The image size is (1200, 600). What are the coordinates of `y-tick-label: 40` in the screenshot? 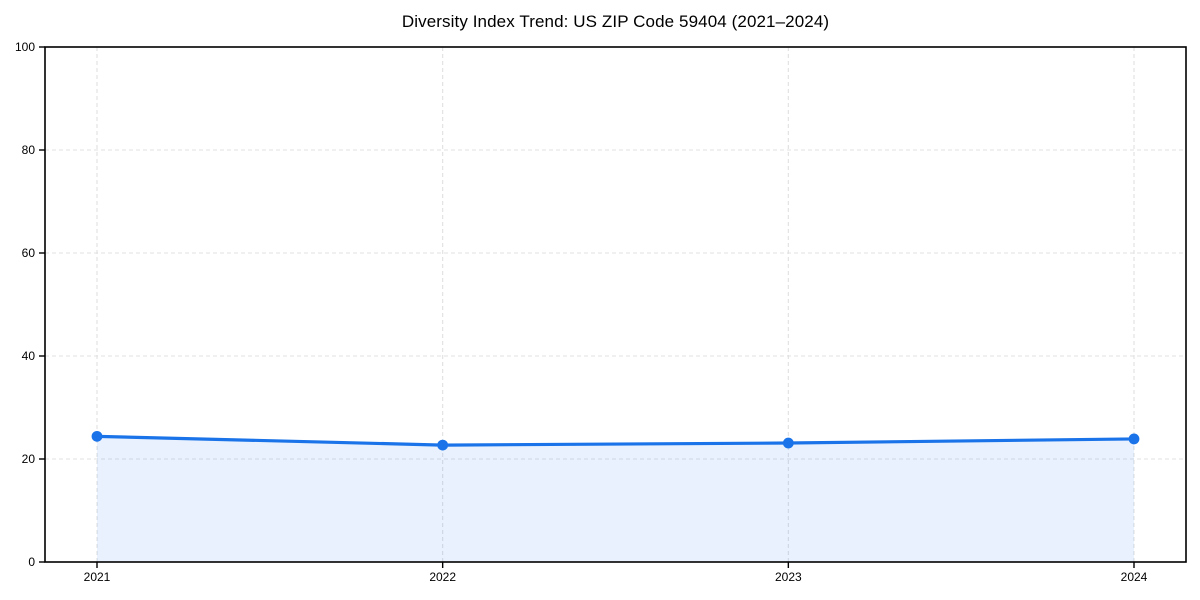 It's located at (29, 356).